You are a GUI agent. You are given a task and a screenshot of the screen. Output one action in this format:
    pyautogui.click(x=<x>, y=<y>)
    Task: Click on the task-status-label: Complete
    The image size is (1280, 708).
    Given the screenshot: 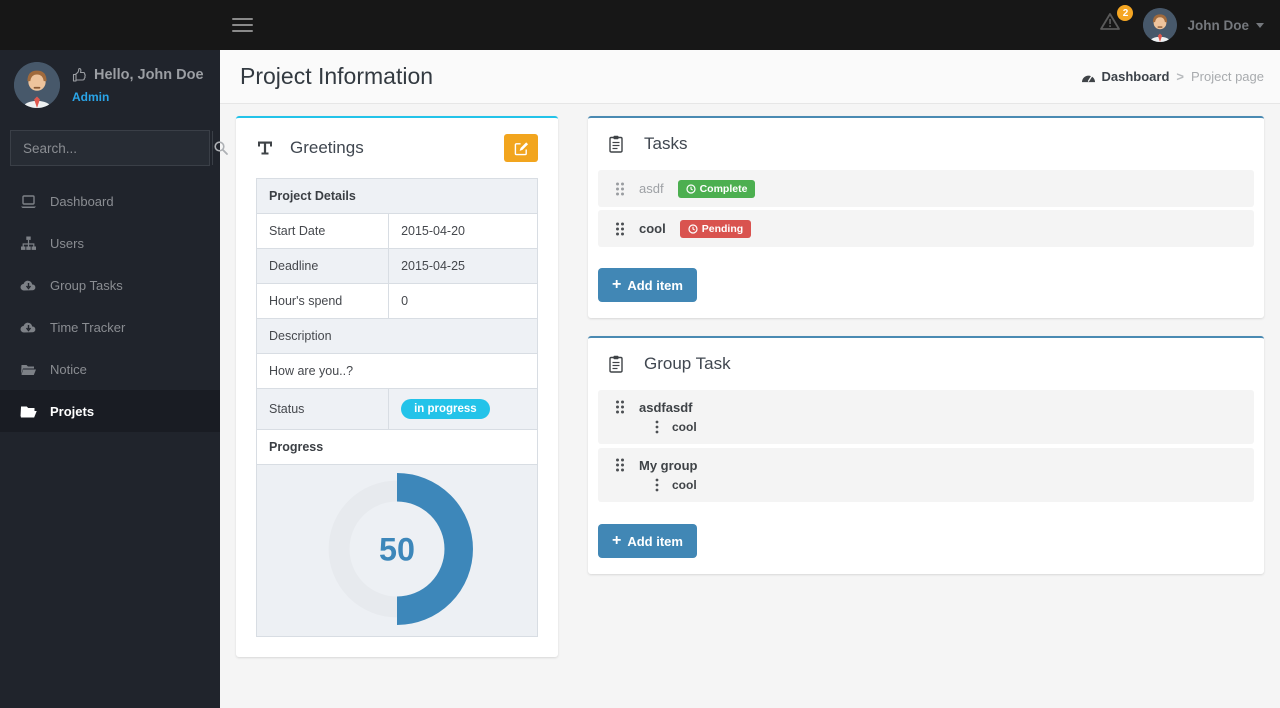 What is the action you would take?
    pyautogui.click(x=723, y=188)
    